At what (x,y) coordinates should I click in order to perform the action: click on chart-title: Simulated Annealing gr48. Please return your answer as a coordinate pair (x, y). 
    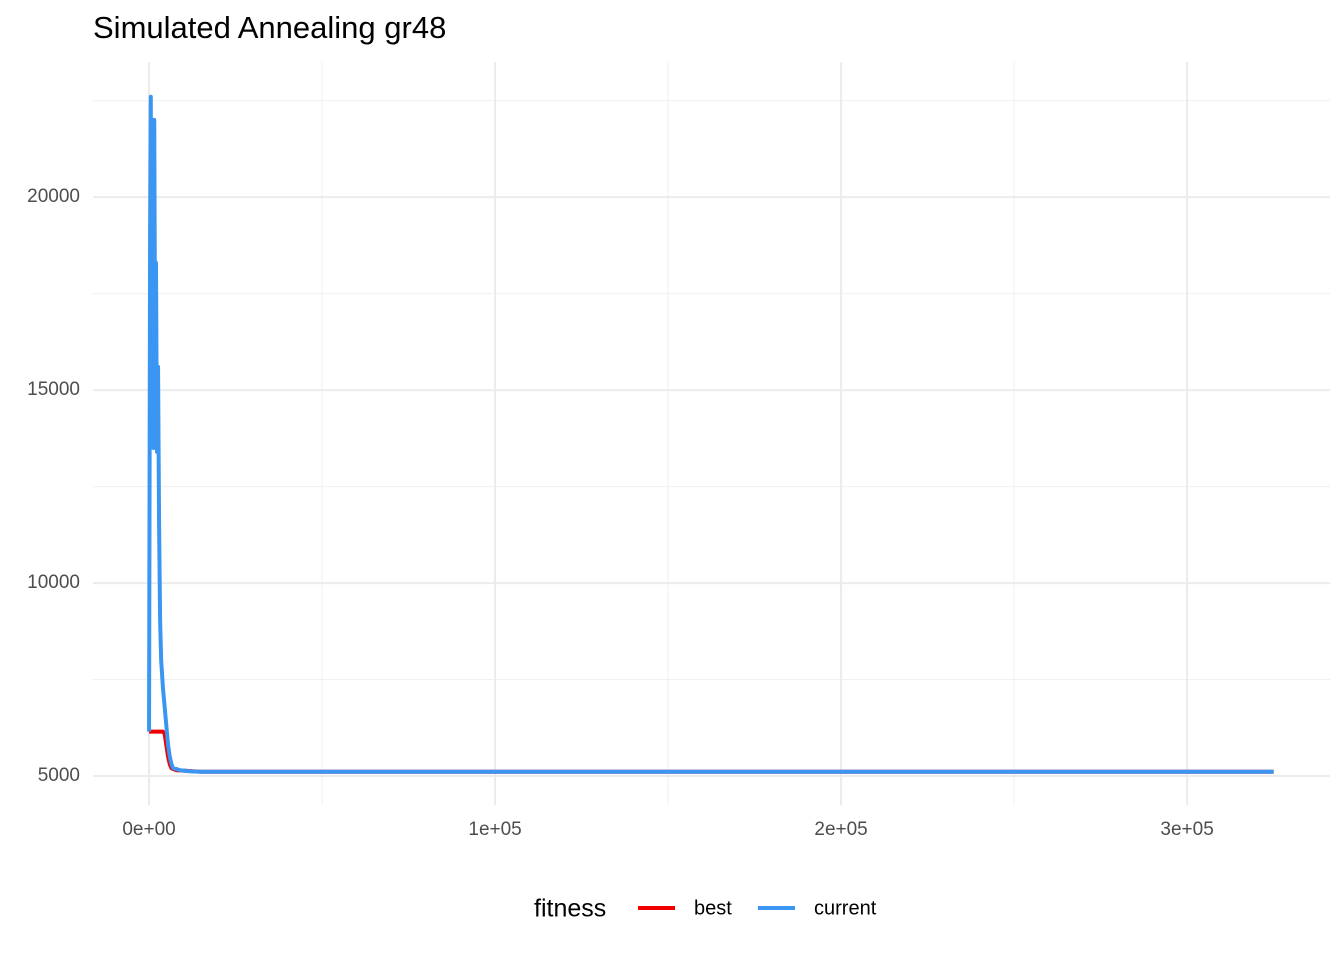
    Looking at the image, I should click on (269, 27).